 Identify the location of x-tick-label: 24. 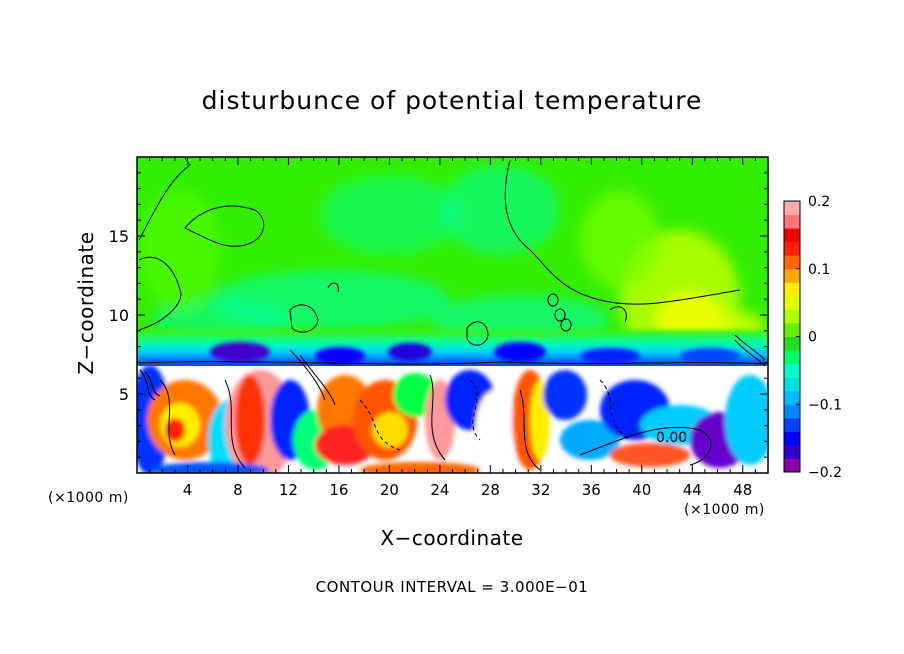
(439, 490).